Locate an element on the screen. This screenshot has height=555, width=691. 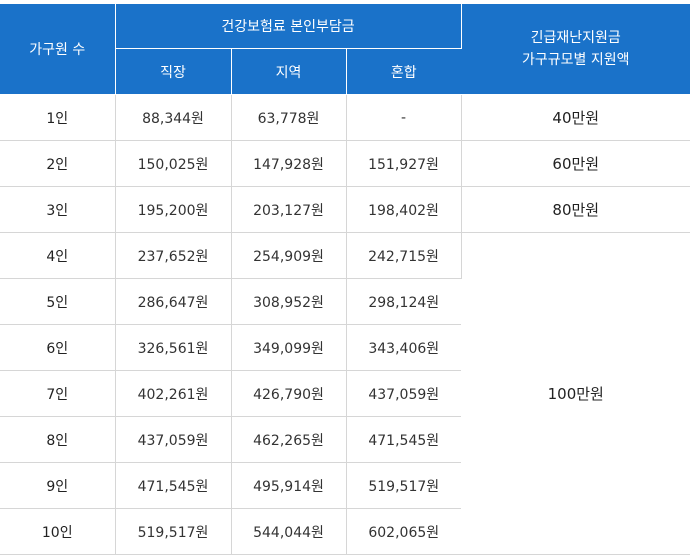
household-size-cell: 6인 is located at coordinates (58, 347).